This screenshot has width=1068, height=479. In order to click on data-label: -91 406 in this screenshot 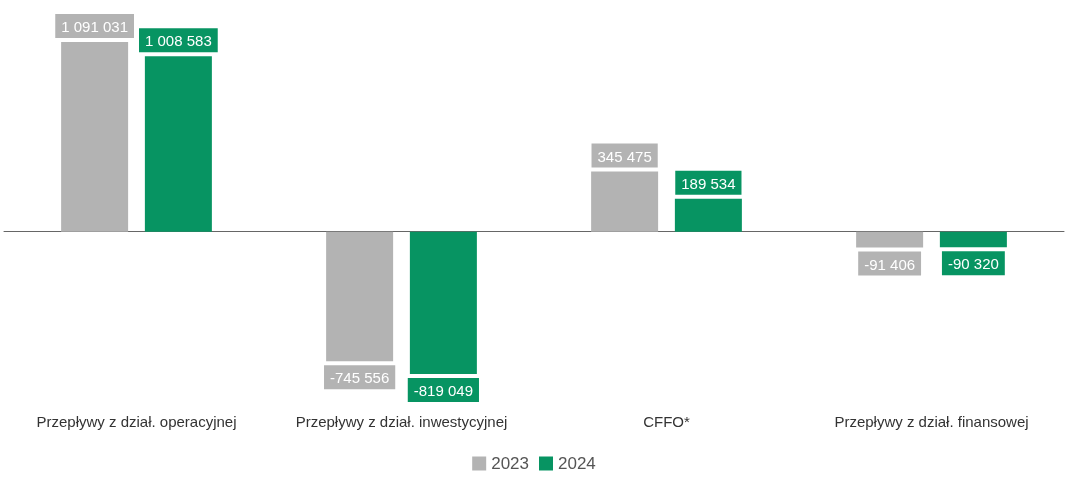, I will do `click(890, 264)`.